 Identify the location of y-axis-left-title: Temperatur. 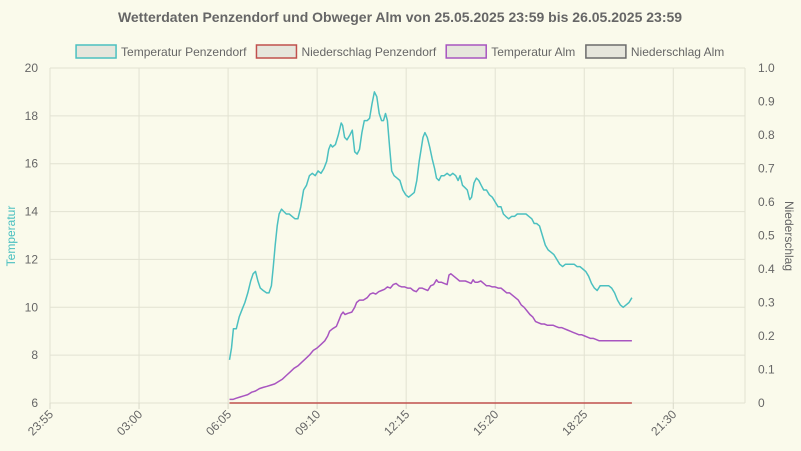
(11, 236).